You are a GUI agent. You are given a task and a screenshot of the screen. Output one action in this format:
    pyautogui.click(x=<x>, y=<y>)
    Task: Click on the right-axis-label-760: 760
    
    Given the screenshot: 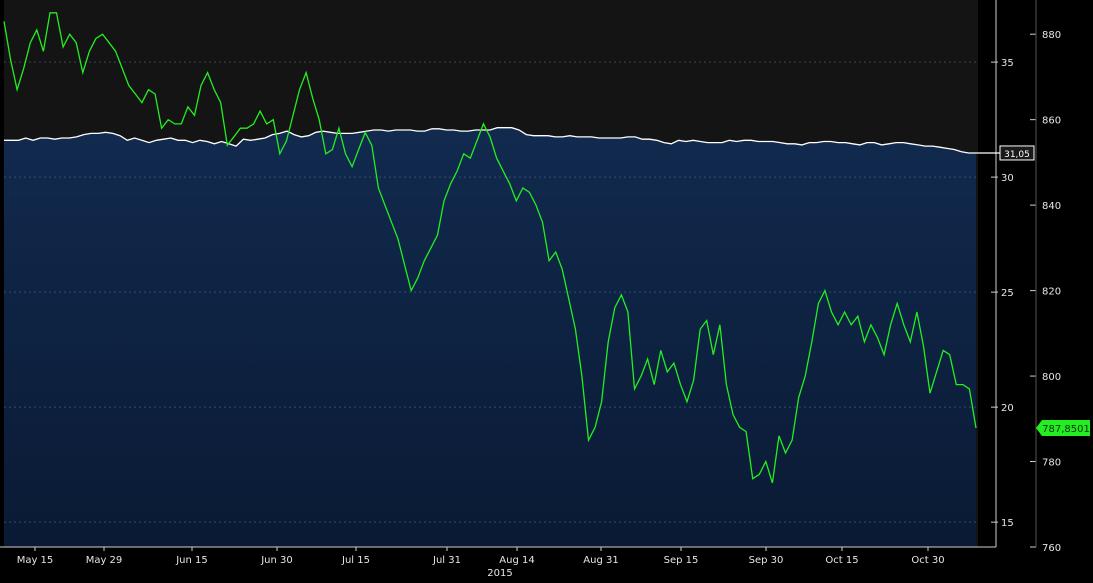 What is the action you would take?
    pyautogui.click(x=1051, y=548)
    